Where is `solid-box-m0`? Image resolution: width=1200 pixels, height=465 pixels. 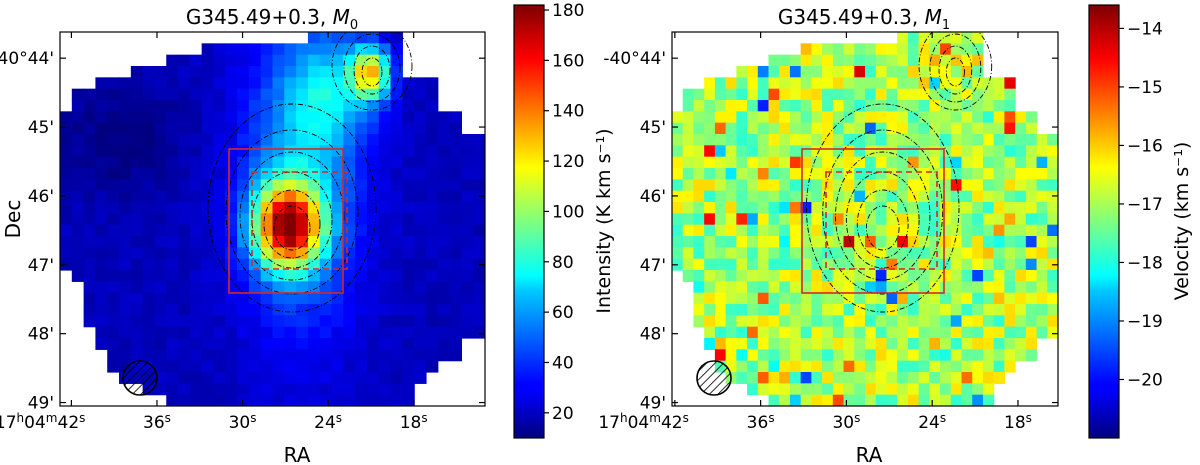 solid-box-m0 is located at coordinates (286, 221).